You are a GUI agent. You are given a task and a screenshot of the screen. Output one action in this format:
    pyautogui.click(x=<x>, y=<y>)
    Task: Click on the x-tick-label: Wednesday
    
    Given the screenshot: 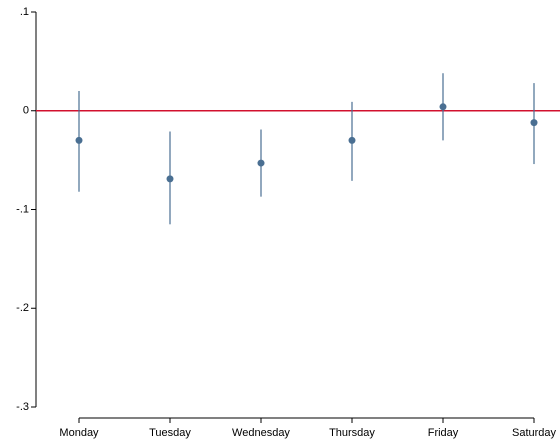 What is the action you would take?
    pyautogui.click(x=261, y=433)
    